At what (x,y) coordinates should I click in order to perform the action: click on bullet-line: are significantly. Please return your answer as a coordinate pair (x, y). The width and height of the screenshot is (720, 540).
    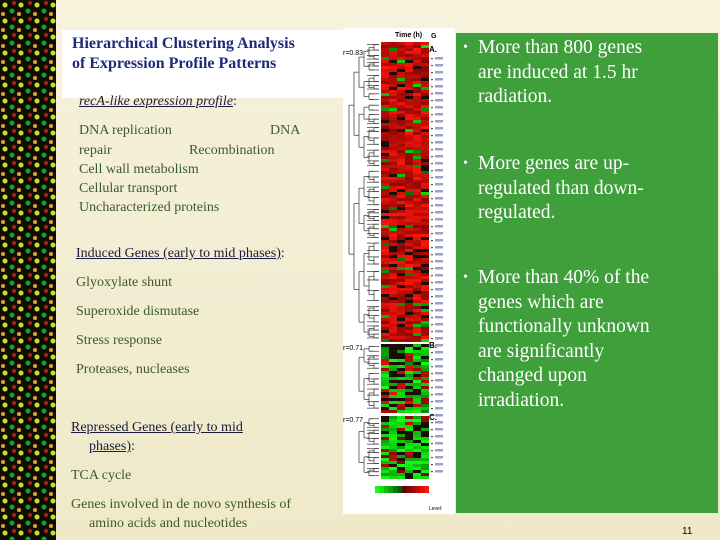
    Looking at the image, I should click on (541, 351).